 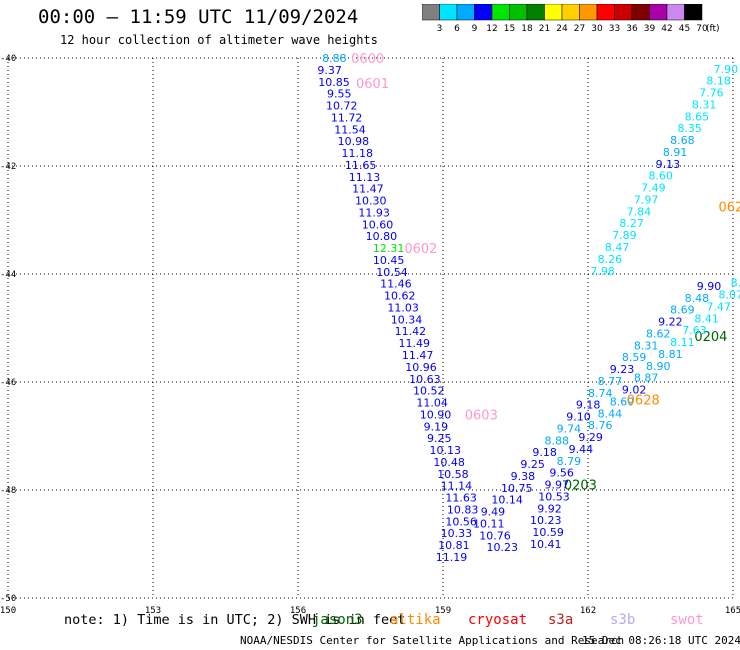 What do you see at coordinates (517, 488) in the screenshot?
I see `data-point-jason3: 10.75` at bounding box center [517, 488].